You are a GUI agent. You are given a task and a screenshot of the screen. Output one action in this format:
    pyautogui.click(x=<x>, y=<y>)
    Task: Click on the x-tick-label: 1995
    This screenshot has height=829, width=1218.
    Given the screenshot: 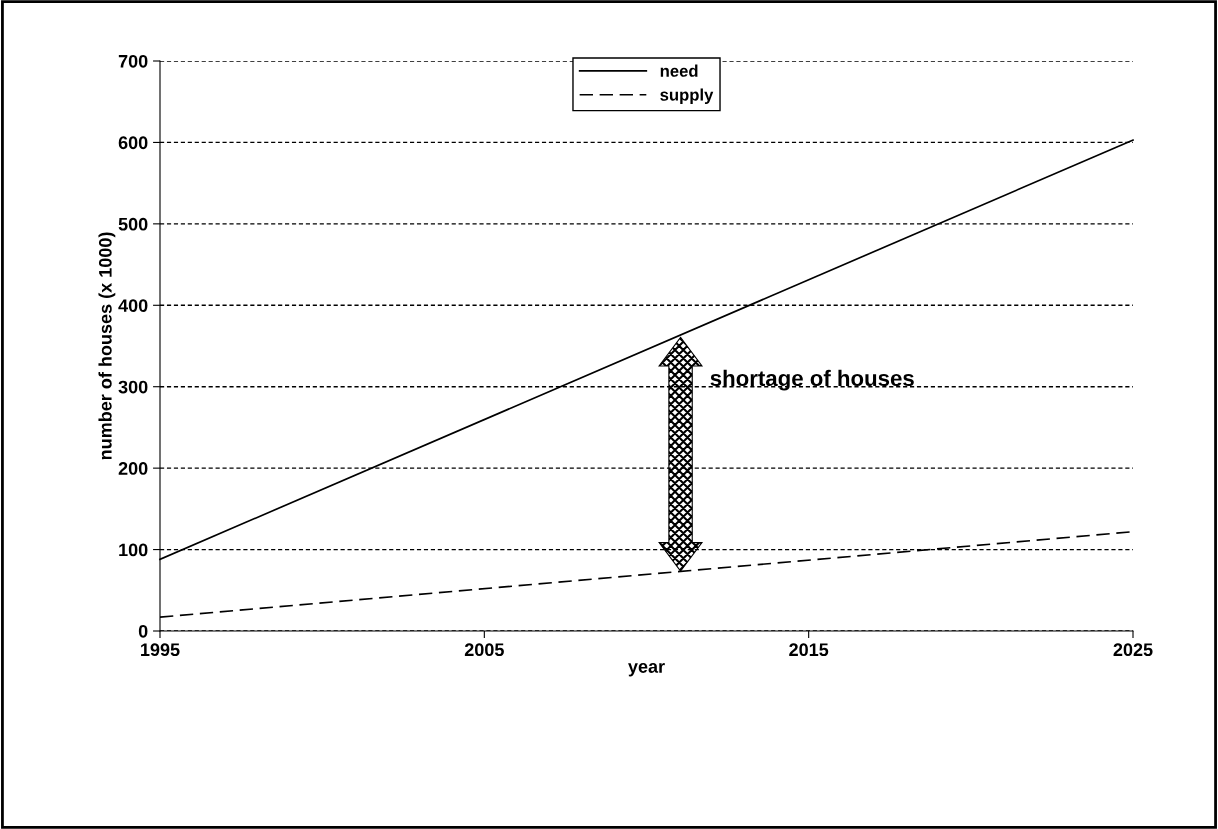 What is the action you would take?
    pyautogui.click(x=160, y=650)
    